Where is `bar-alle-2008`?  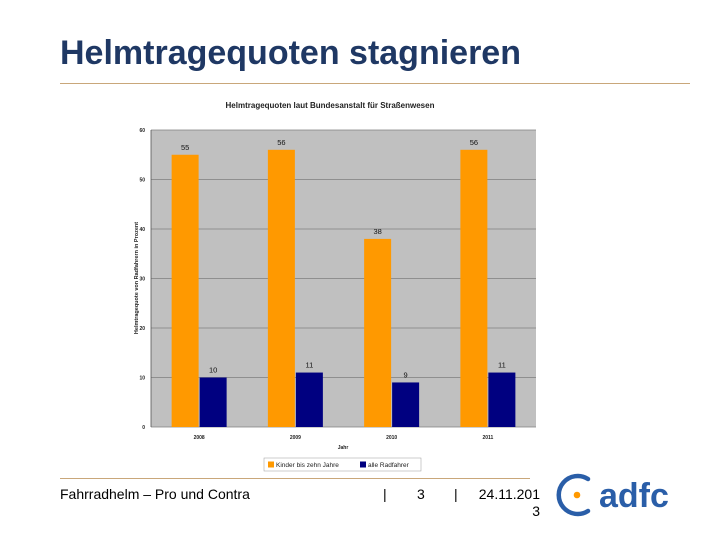 bar-alle-2008 is located at coordinates (213, 402).